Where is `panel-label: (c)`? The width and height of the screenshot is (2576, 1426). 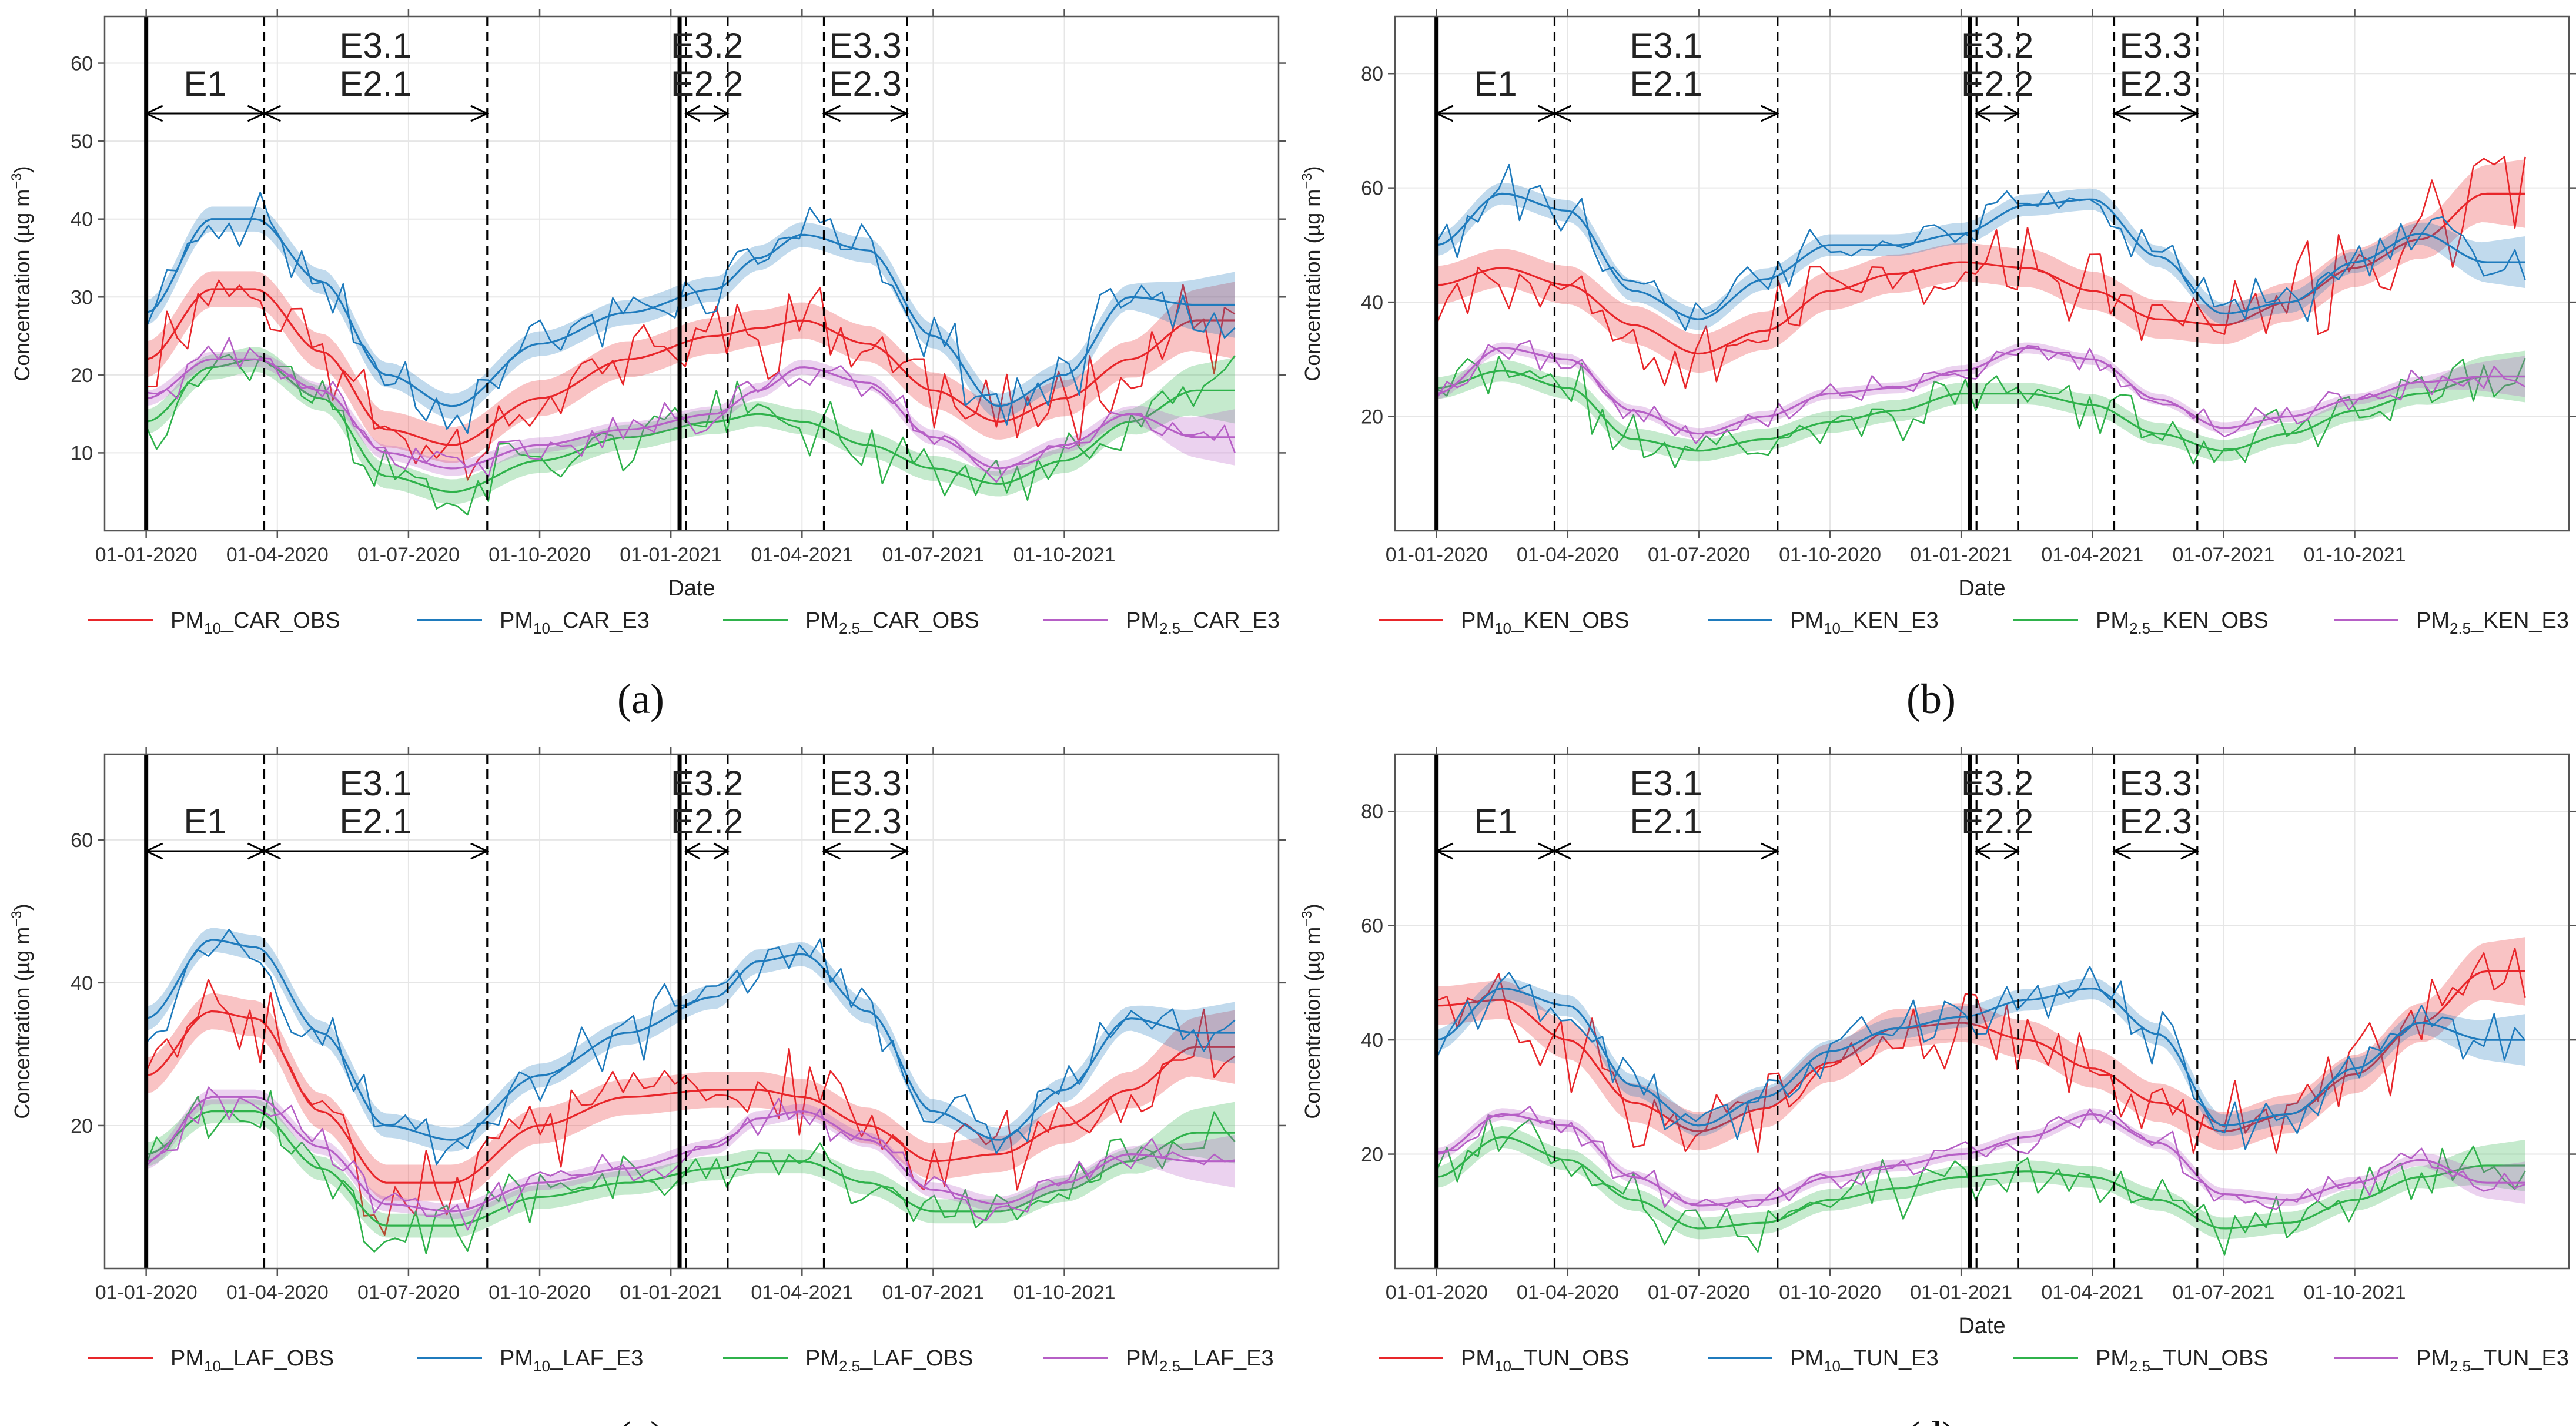
panel-label: (c) is located at coordinates (640, 1419).